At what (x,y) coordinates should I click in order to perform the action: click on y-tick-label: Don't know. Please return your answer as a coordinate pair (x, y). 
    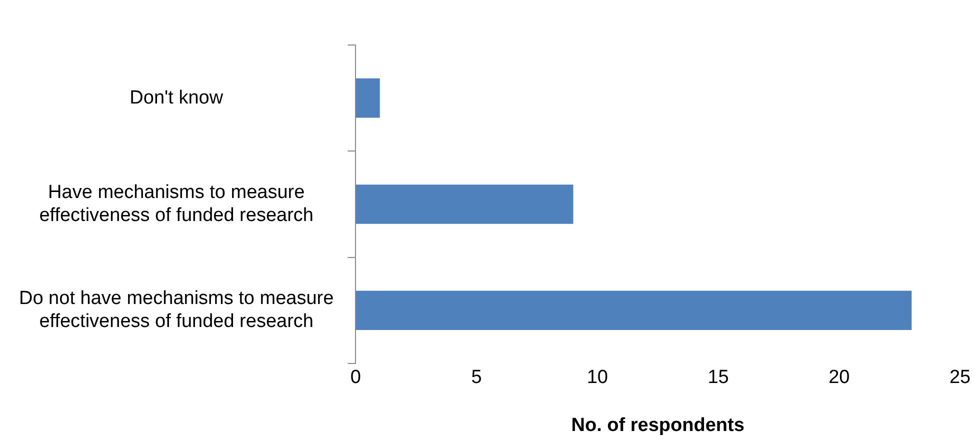
    Looking at the image, I should click on (177, 97).